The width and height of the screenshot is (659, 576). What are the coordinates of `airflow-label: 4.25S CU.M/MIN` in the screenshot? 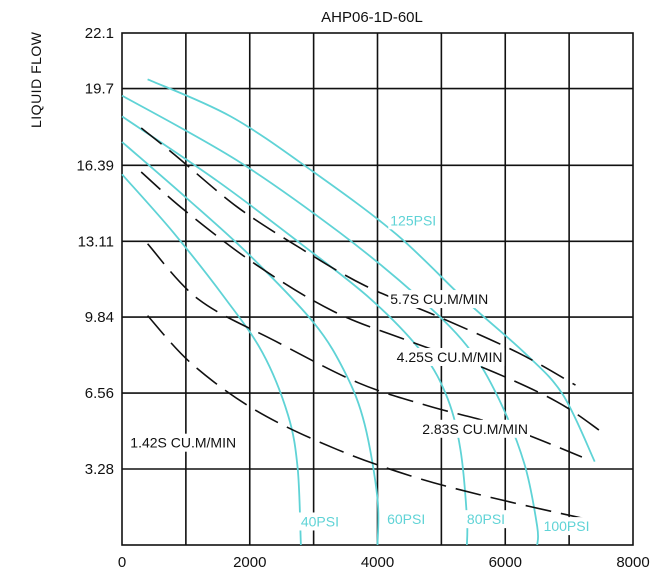 It's located at (450, 357).